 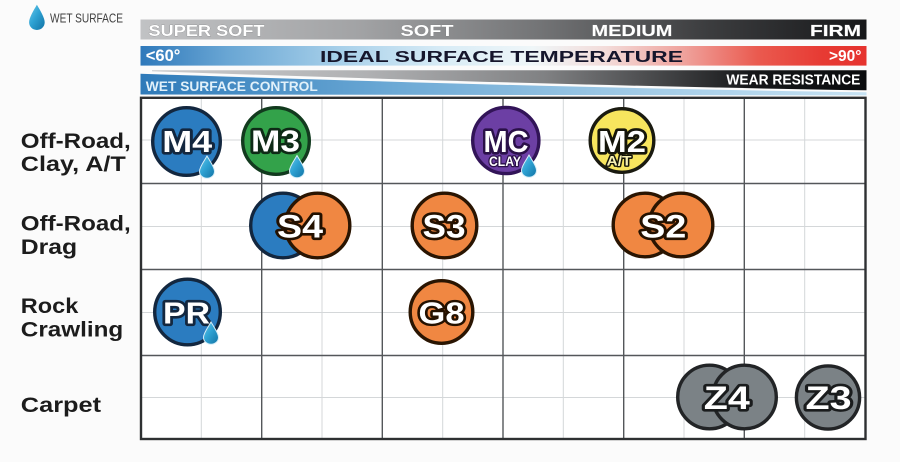 What do you see at coordinates (275, 142) in the screenshot?
I see `svg-text: M3` at bounding box center [275, 142].